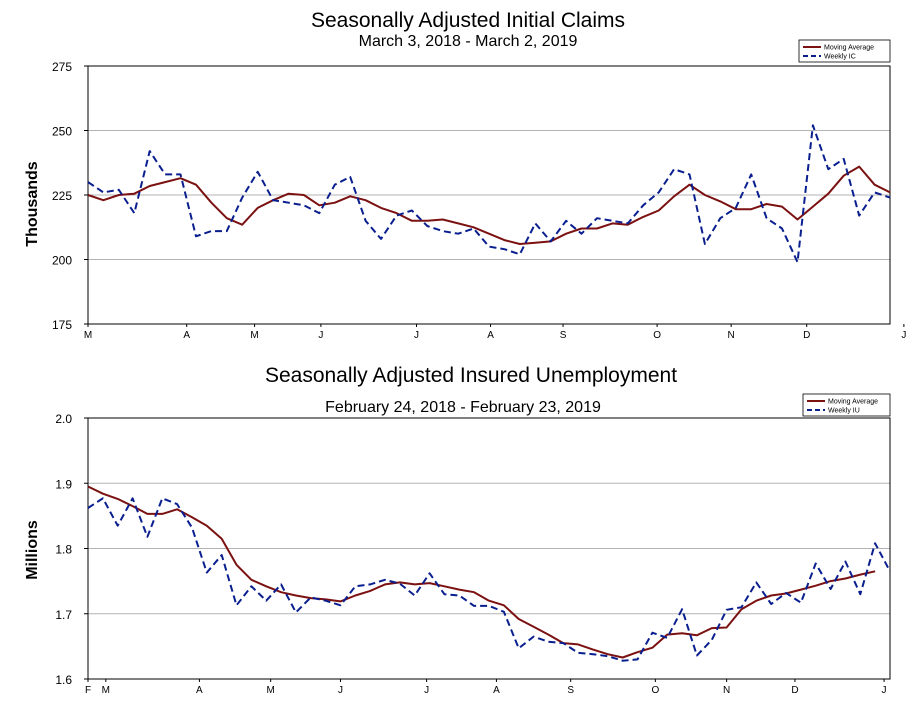 This screenshot has height=714, width=909. I want to click on chart2-month-label: N, so click(726, 690).